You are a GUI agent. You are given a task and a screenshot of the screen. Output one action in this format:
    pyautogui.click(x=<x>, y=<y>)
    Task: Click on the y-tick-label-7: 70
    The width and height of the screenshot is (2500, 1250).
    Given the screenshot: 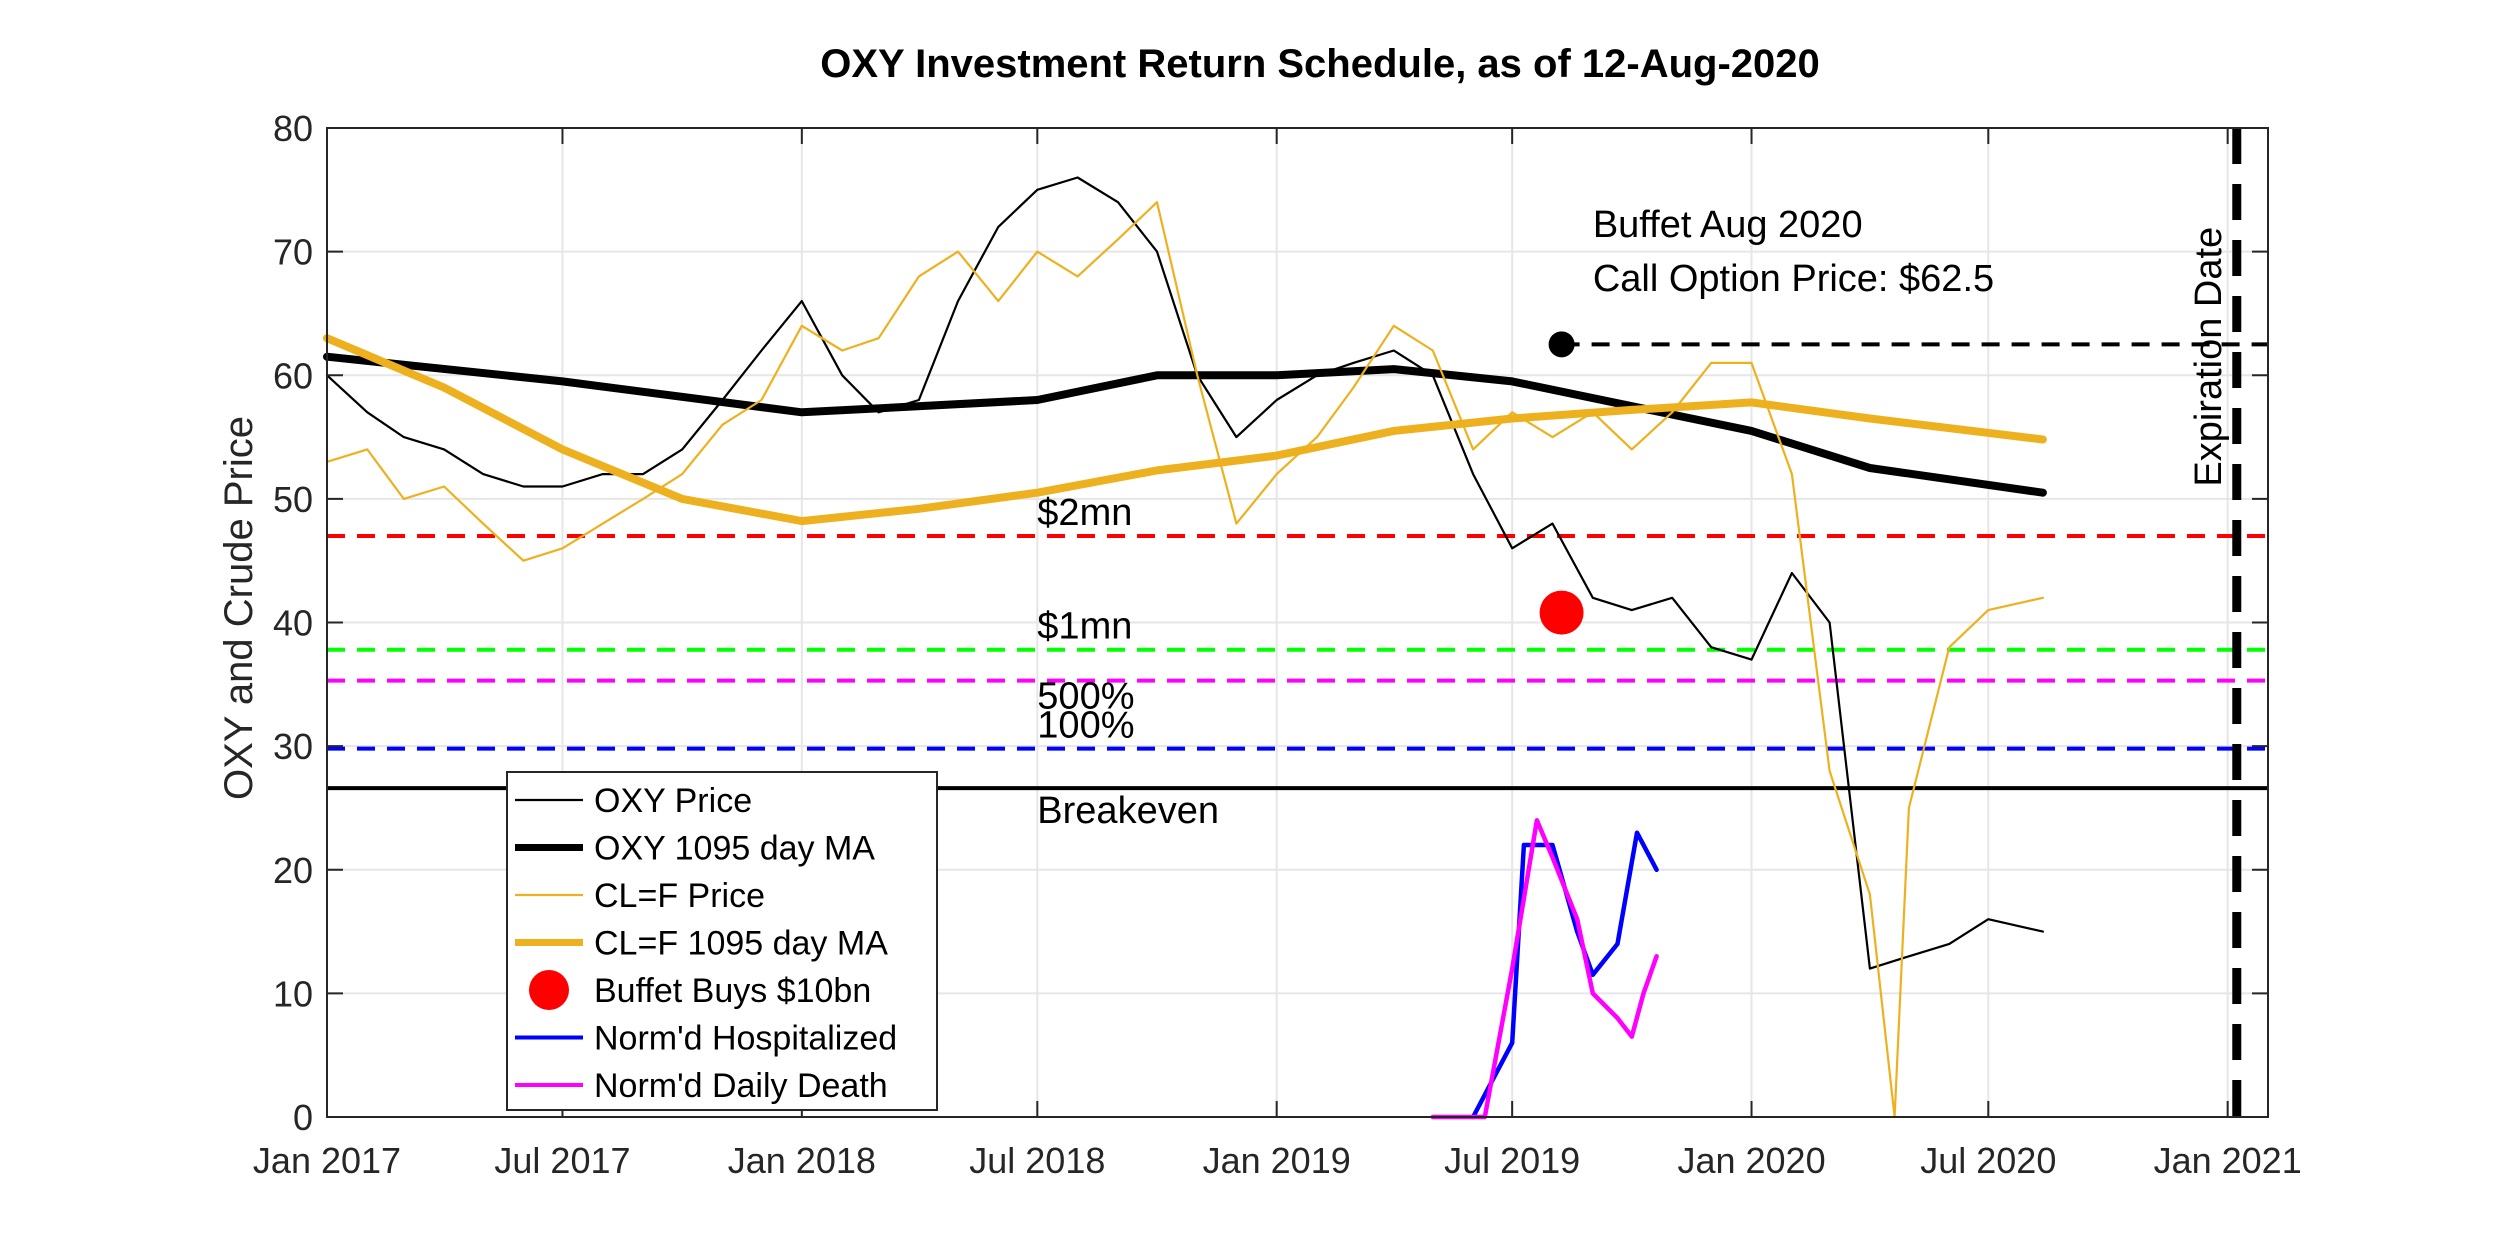 What is the action you would take?
    pyautogui.click(x=293, y=252)
    